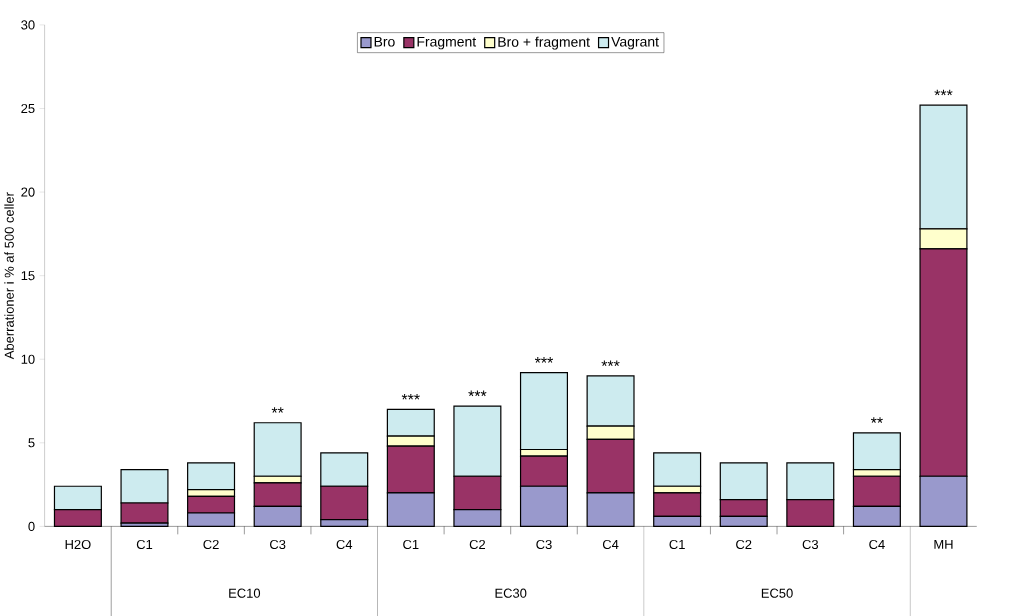 The width and height of the screenshot is (1028, 616). I want to click on y-tick-label: 15, so click(28, 275).